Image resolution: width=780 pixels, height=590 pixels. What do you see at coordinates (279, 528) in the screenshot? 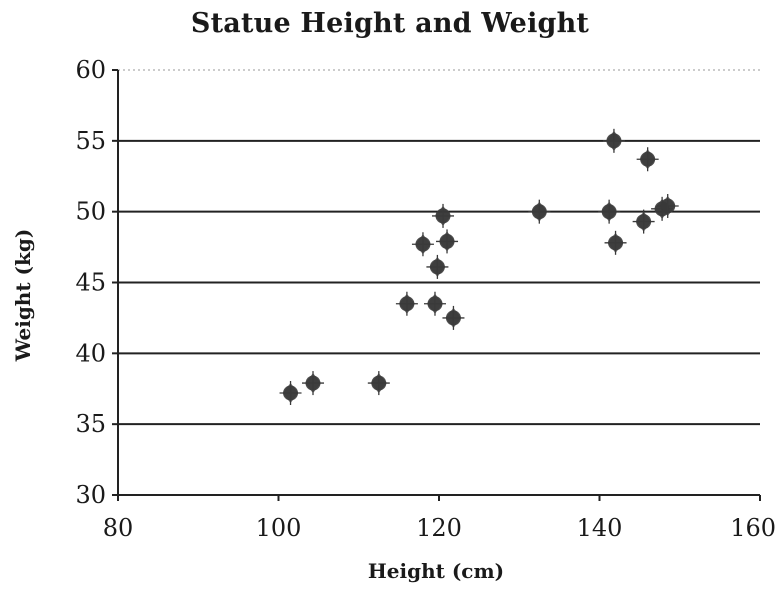
I see `x-tick-label-100: 100` at bounding box center [279, 528].